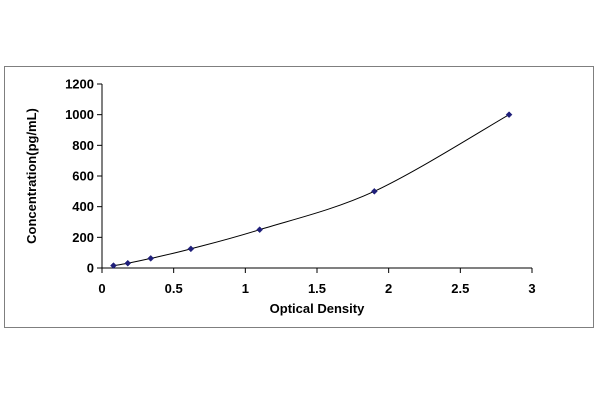  What do you see at coordinates (83, 237) in the screenshot?
I see `y-tick-label: 200` at bounding box center [83, 237].